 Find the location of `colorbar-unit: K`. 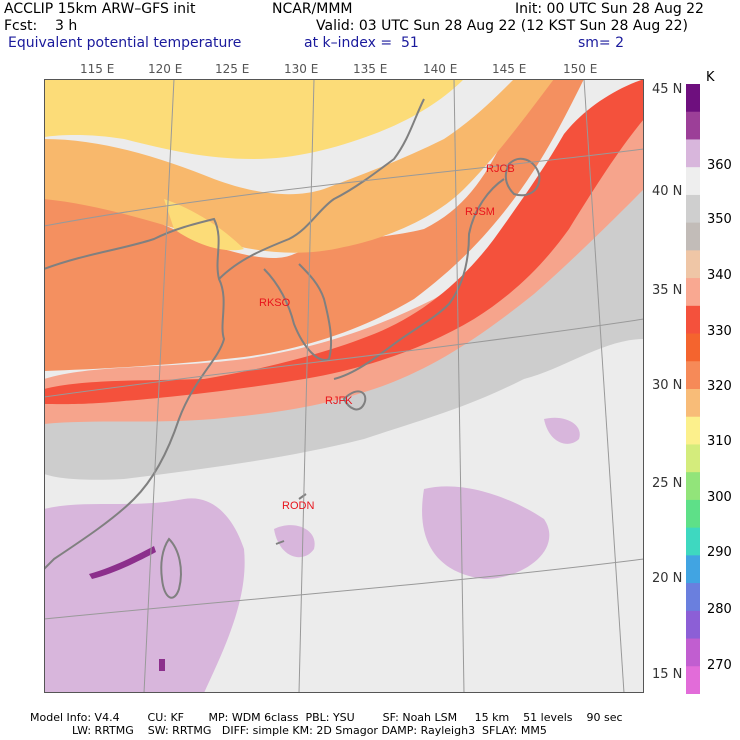

colorbar-unit: K is located at coordinates (710, 77).